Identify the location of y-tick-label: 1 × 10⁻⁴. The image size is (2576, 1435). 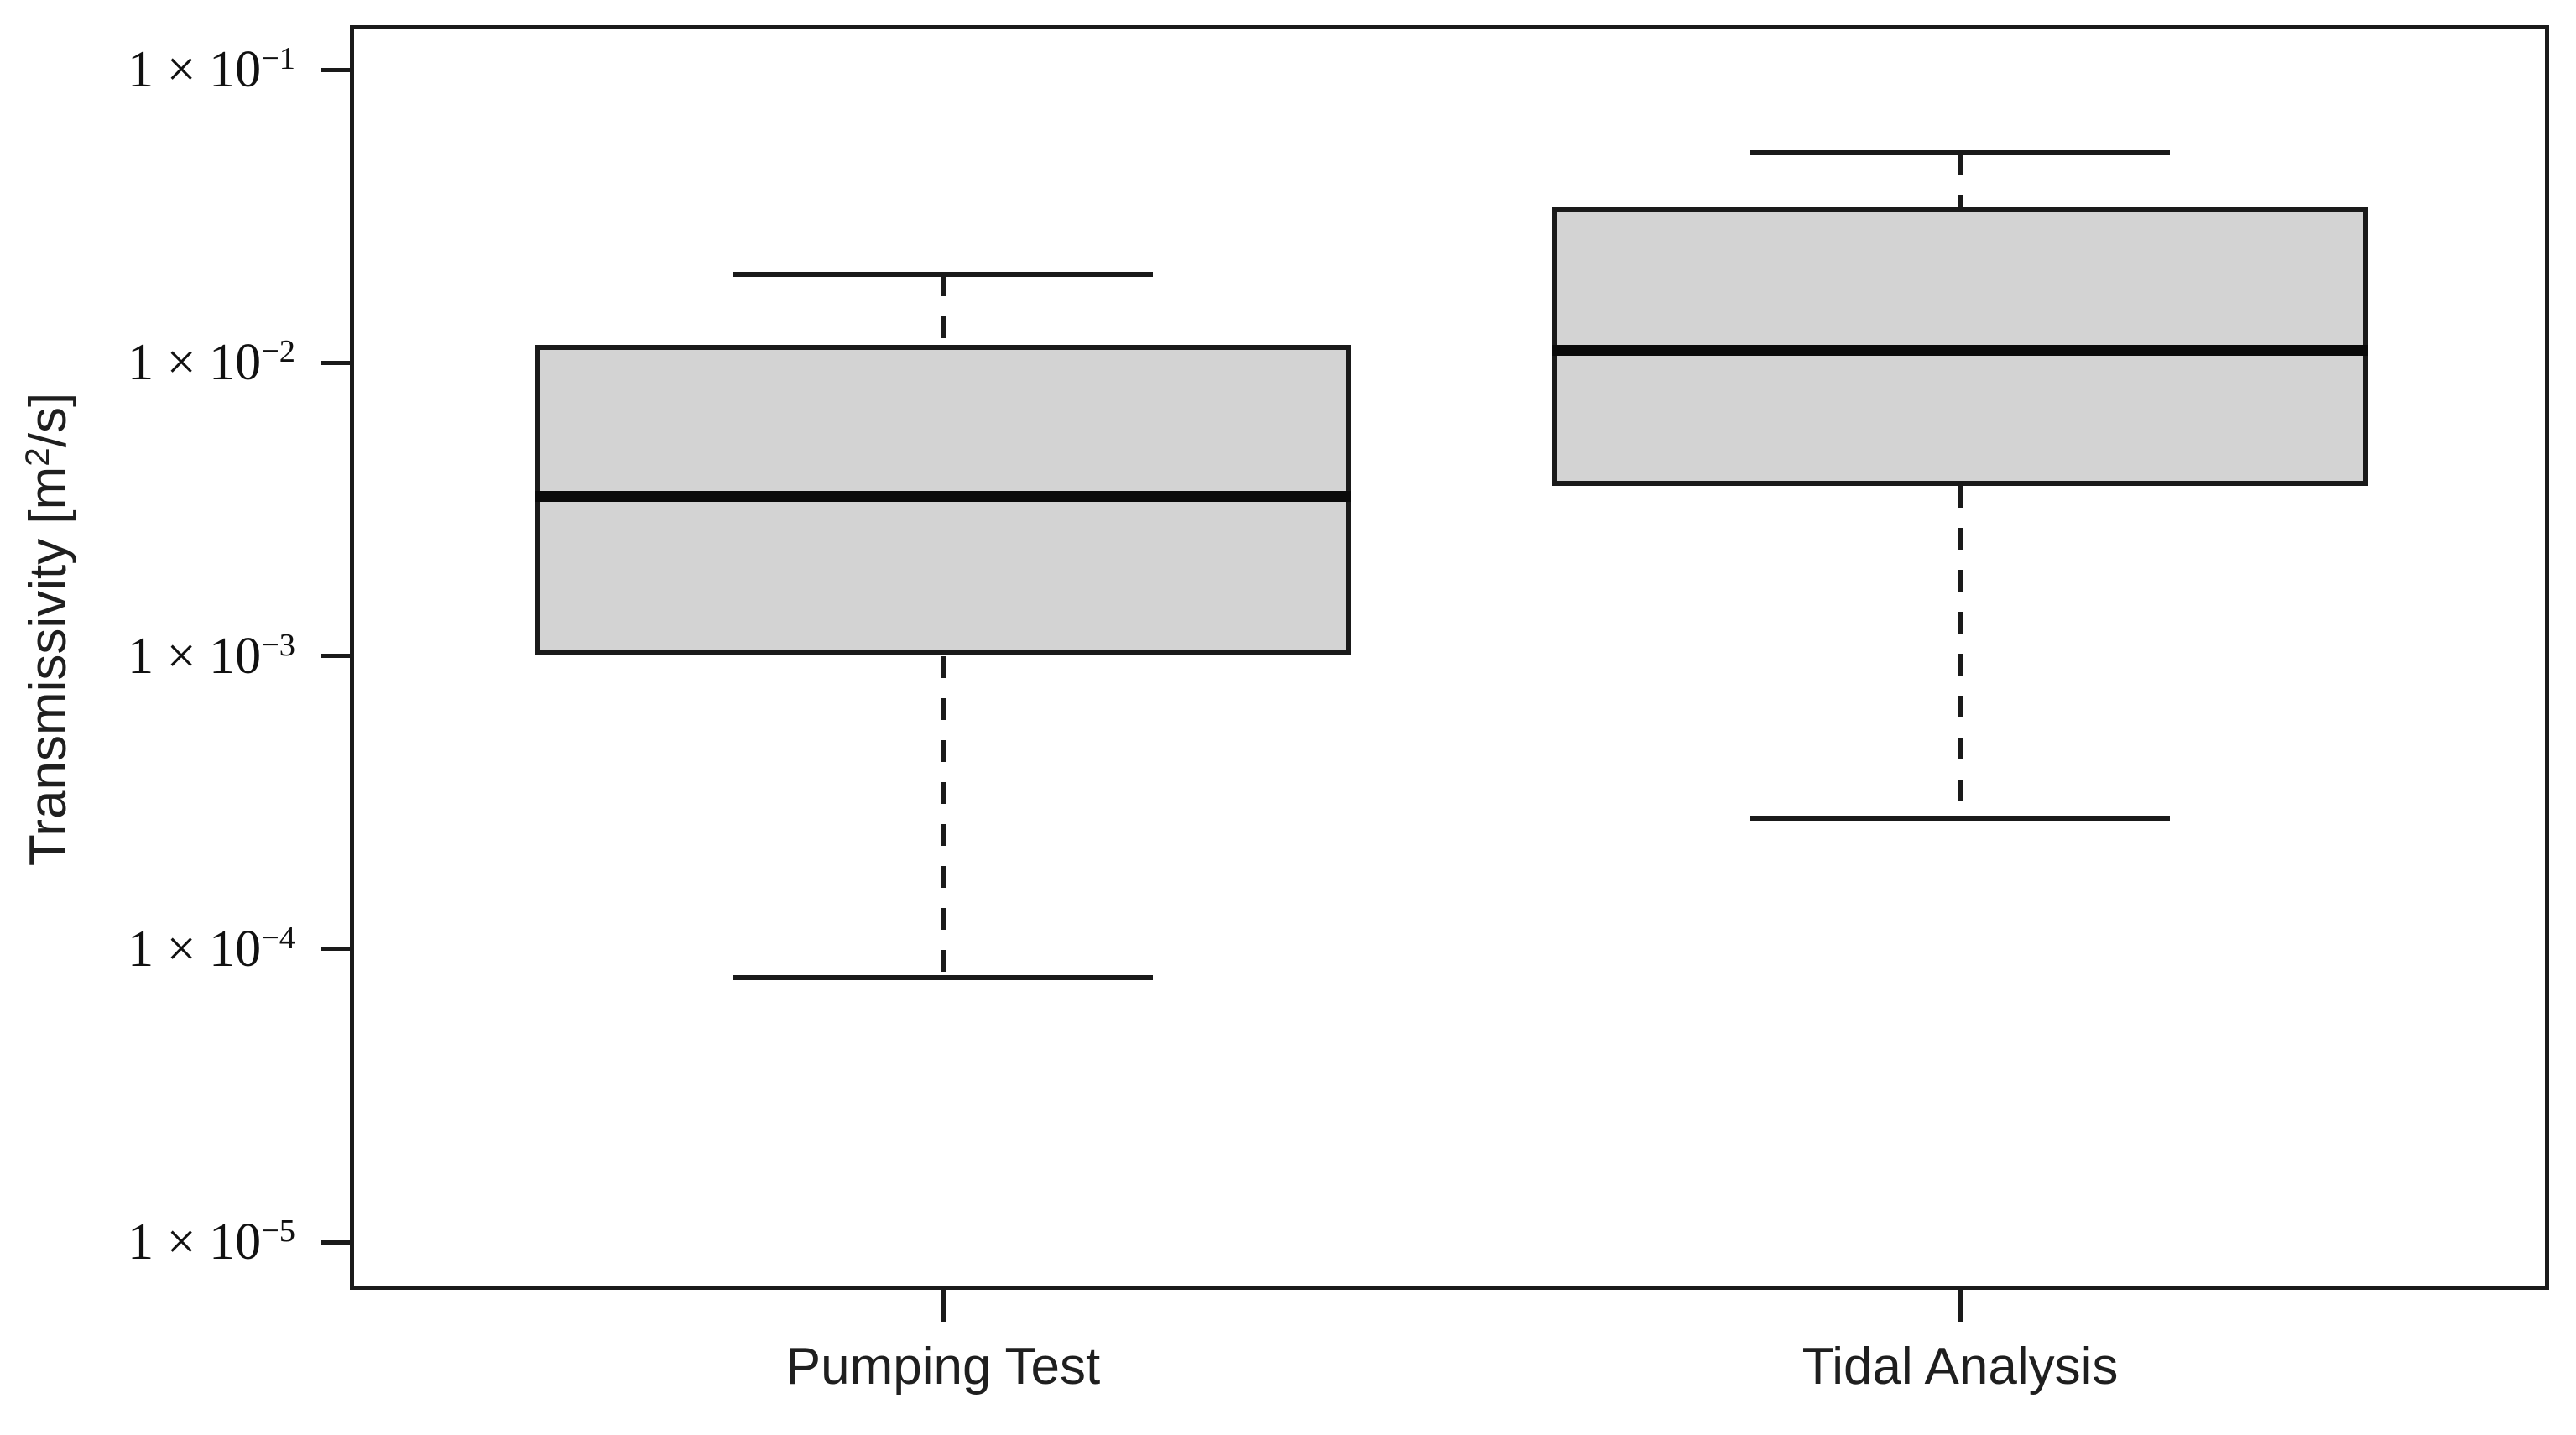
(211, 949).